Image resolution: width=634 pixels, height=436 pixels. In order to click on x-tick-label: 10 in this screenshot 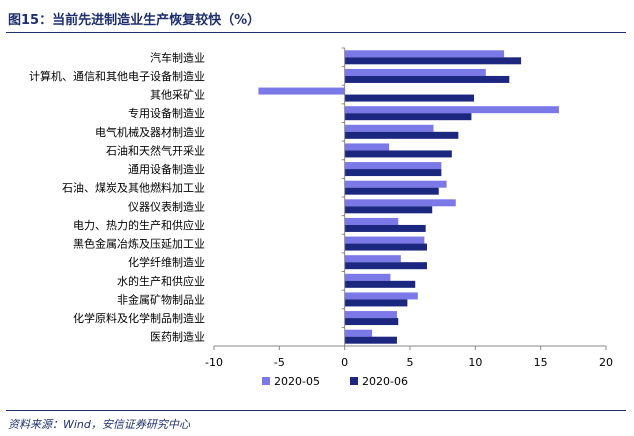, I will do `click(475, 362)`.